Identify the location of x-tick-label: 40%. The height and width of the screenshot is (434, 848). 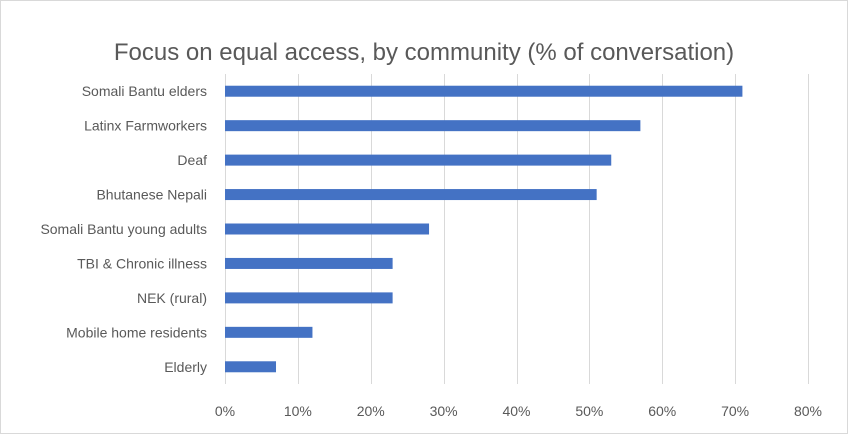
(516, 411).